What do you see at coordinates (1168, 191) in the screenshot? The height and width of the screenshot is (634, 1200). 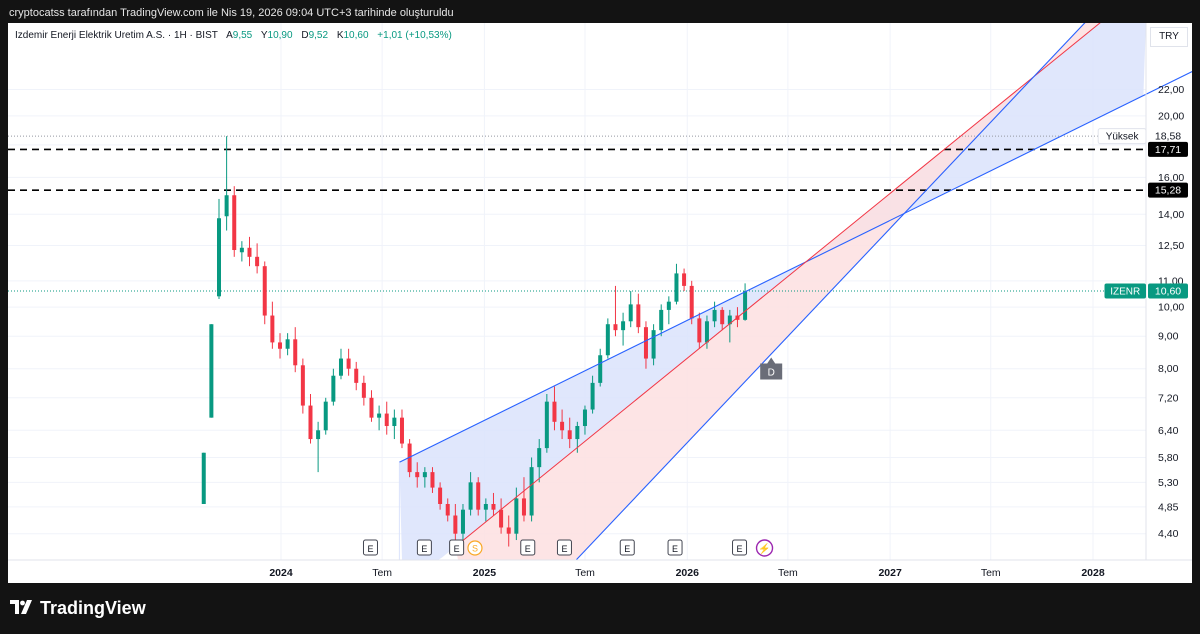 I see `price-tag-value: 15,28` at bounding box center [1168, 191].